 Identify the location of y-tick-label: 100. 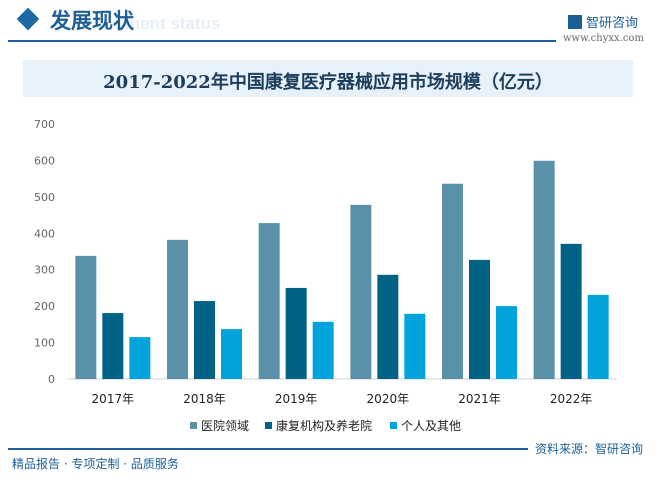
(44, 343).